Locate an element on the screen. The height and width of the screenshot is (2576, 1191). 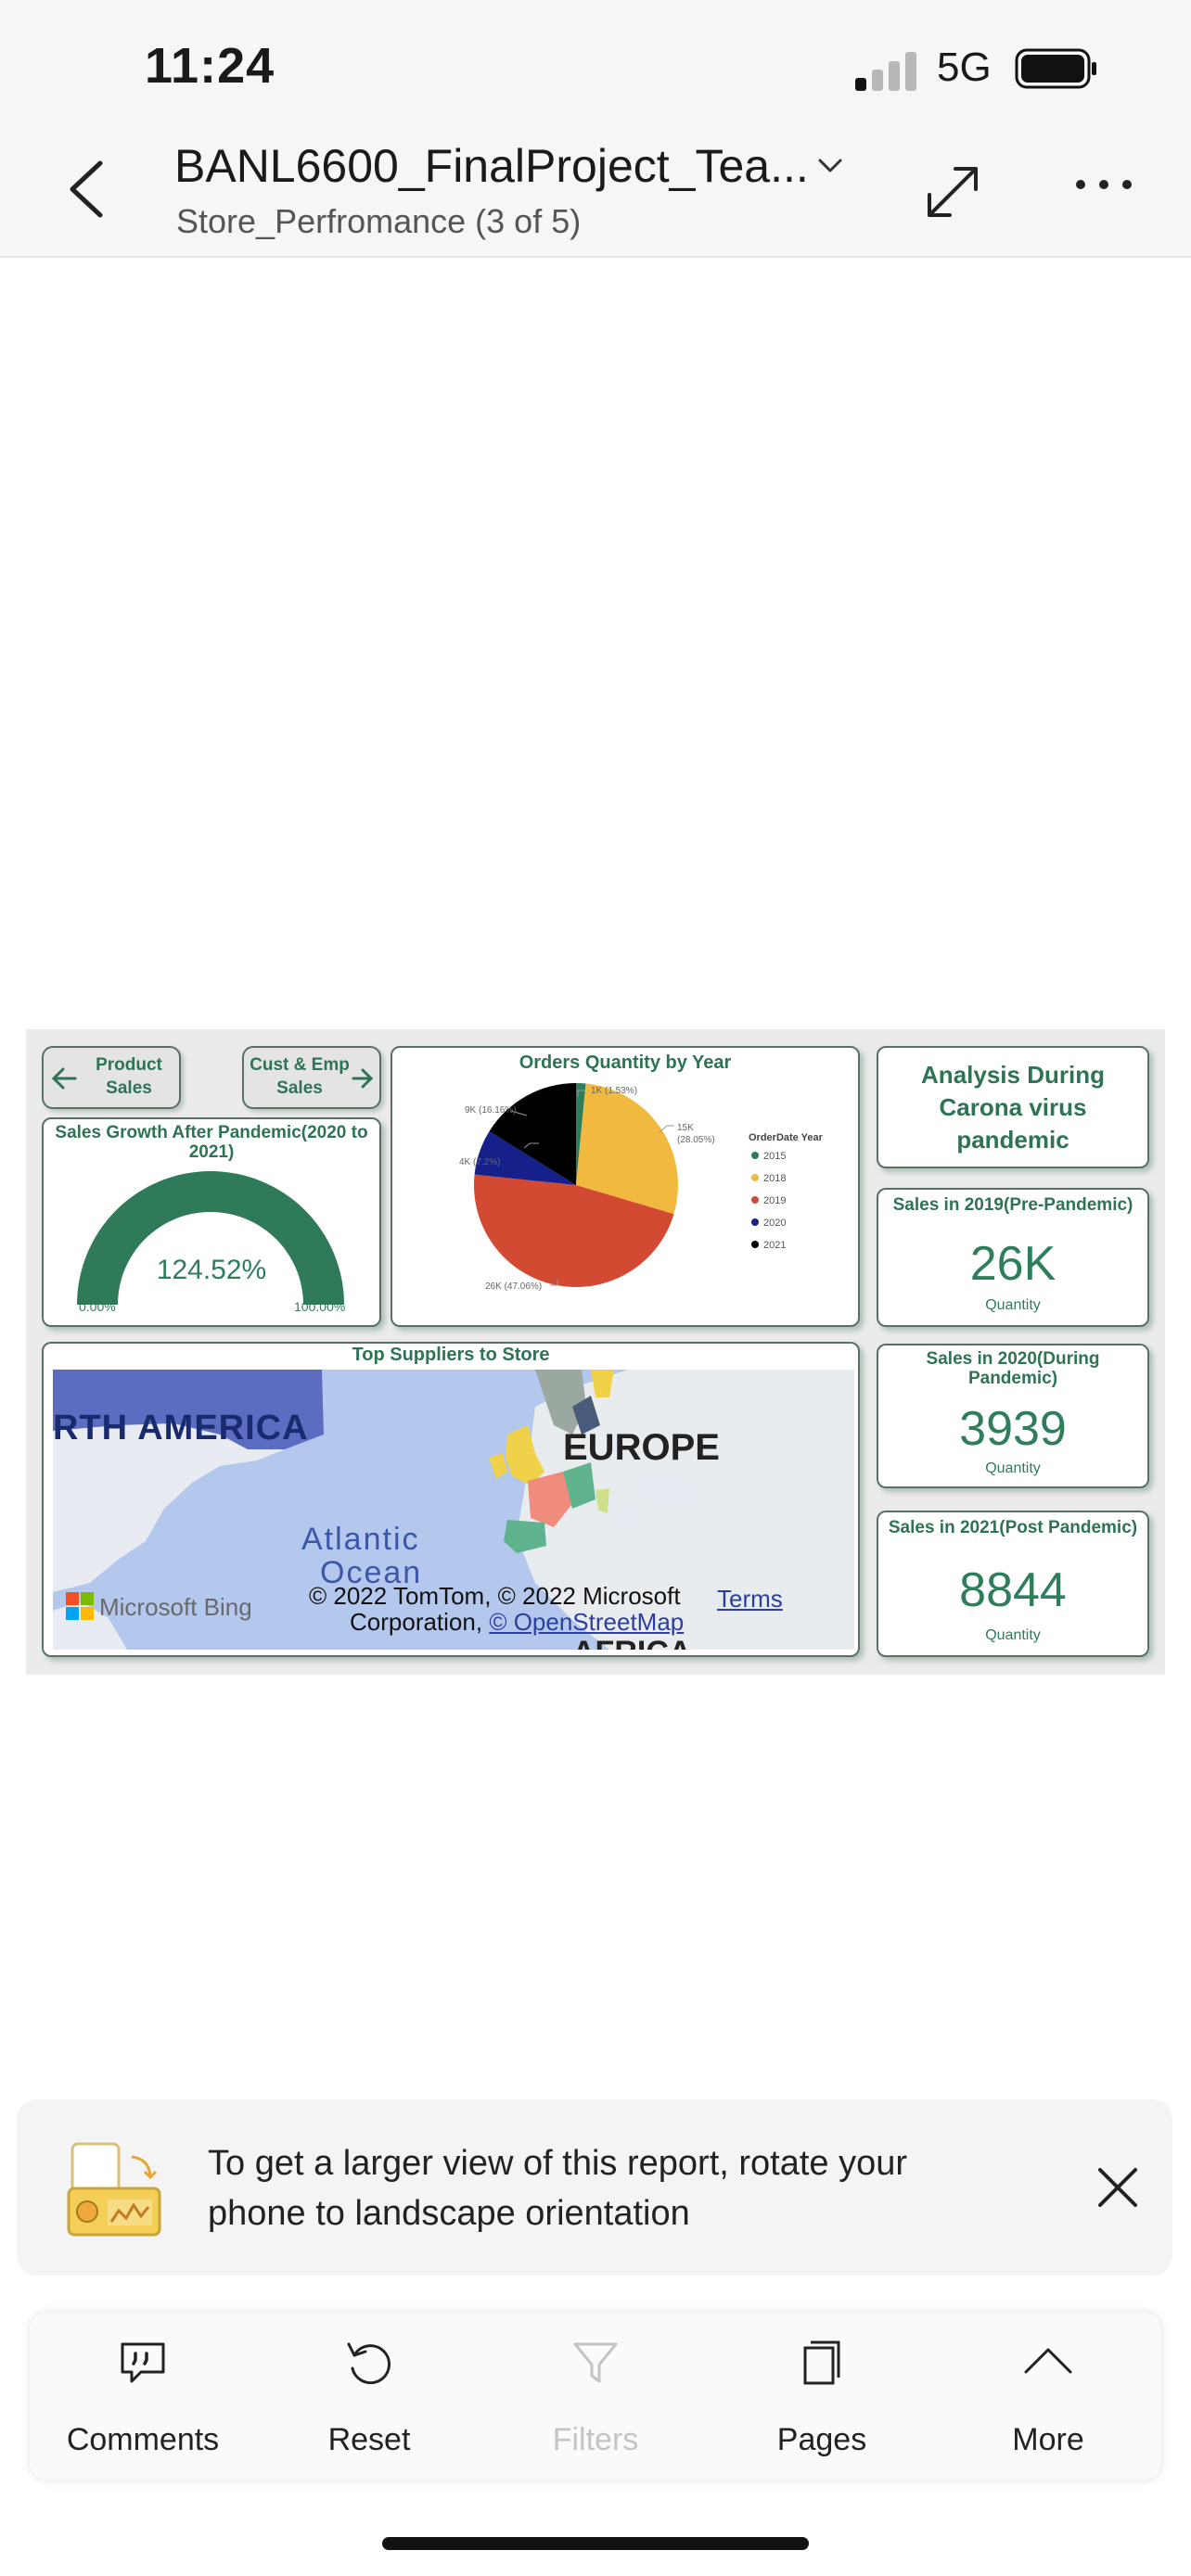
more-options-icon is located at coordinates (1103, 185).